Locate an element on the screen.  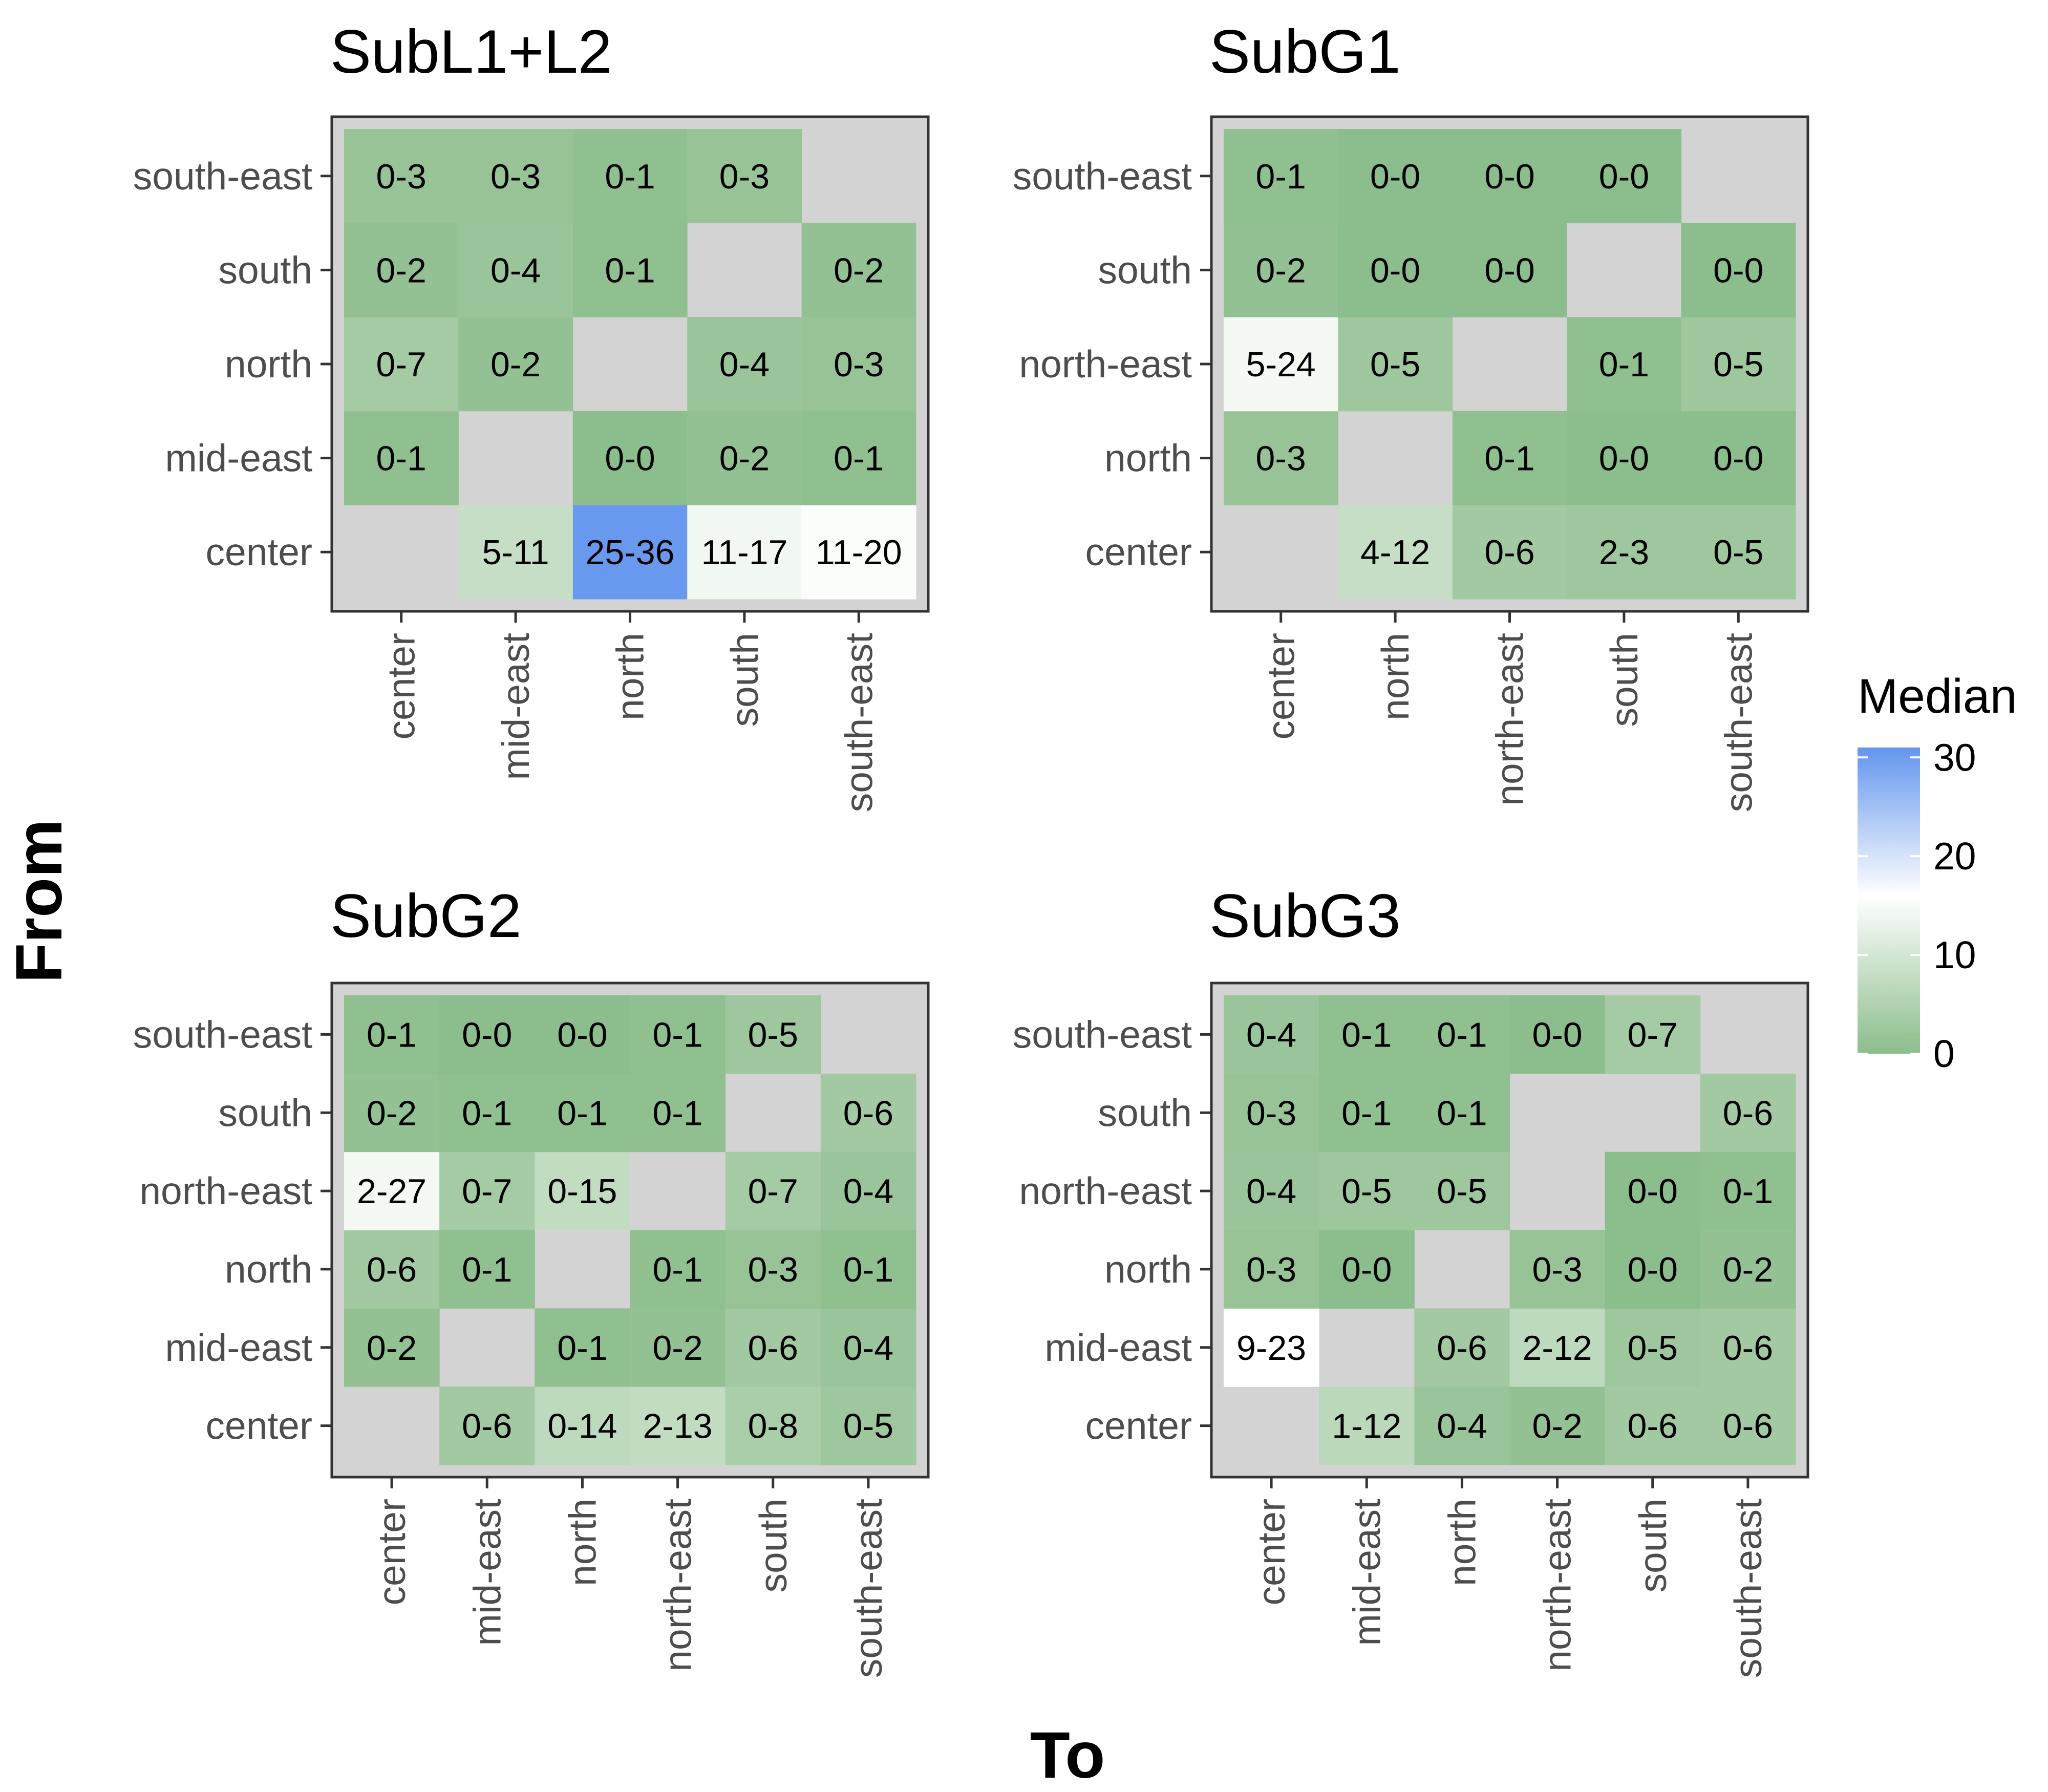
legend: Median 0 10 20 30 is located at coordinates (1937, 872).